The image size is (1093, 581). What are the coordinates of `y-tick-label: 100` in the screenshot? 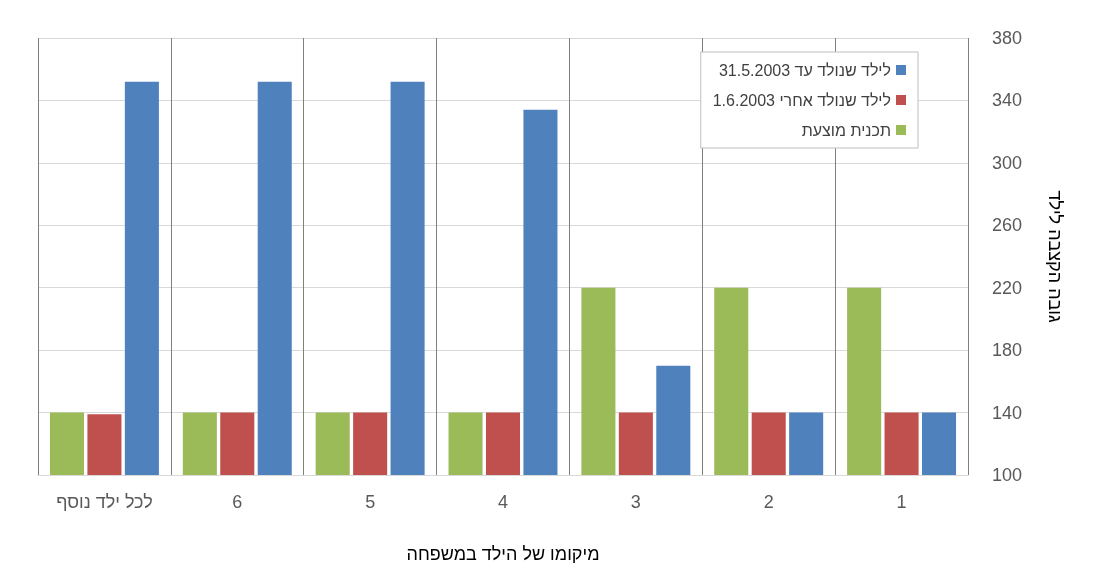 It's located at (1007, 475).